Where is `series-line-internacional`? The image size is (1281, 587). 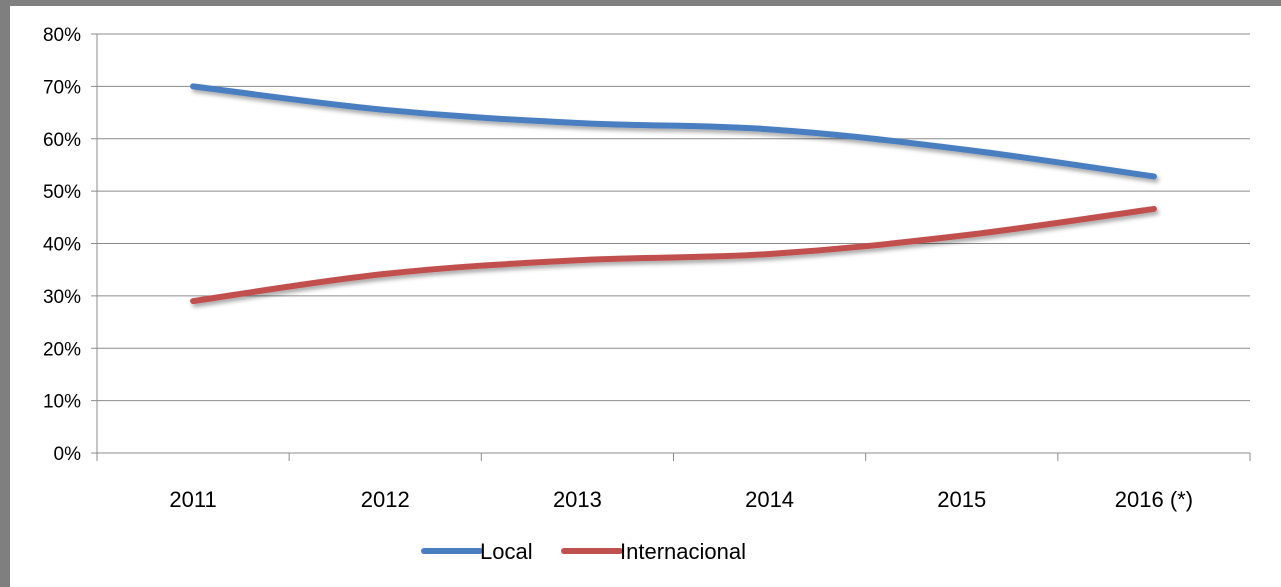
series-line-internacional is located at coordinates (673, 255).